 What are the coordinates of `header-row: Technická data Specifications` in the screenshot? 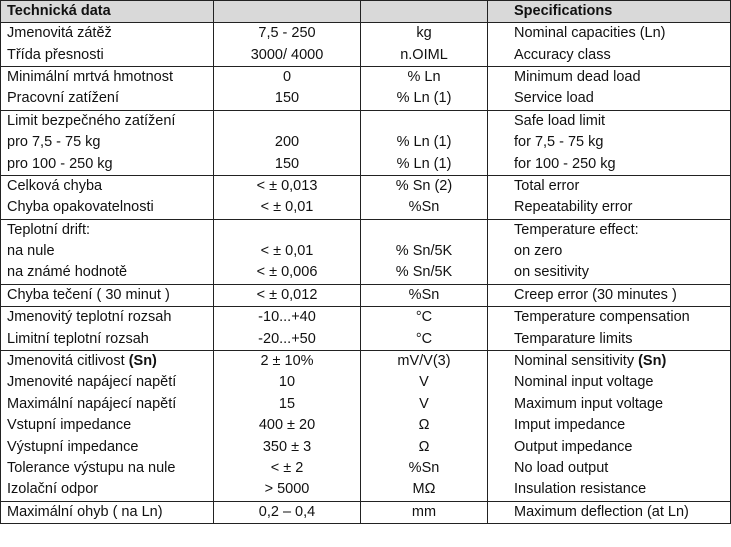 It's located at (365, 11).